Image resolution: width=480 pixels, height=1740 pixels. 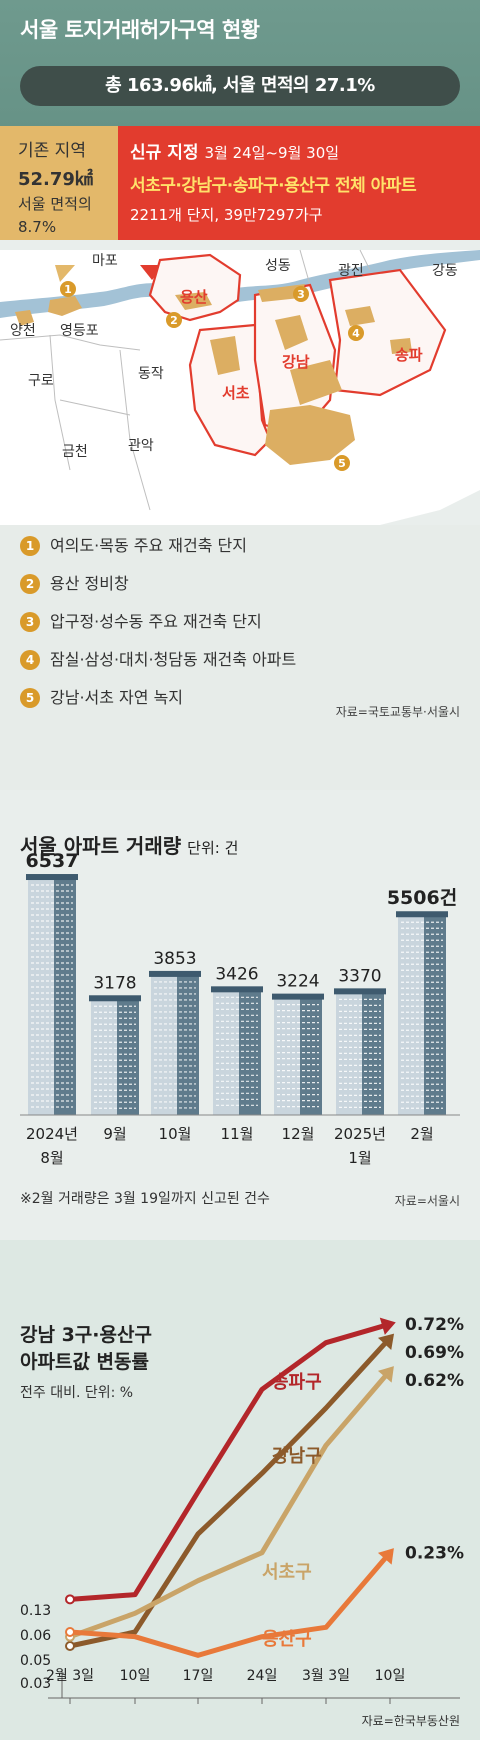 I want to click on price-title: 강남 3구·용산구 아파트값 변동률, so click(x=86, y=1349).